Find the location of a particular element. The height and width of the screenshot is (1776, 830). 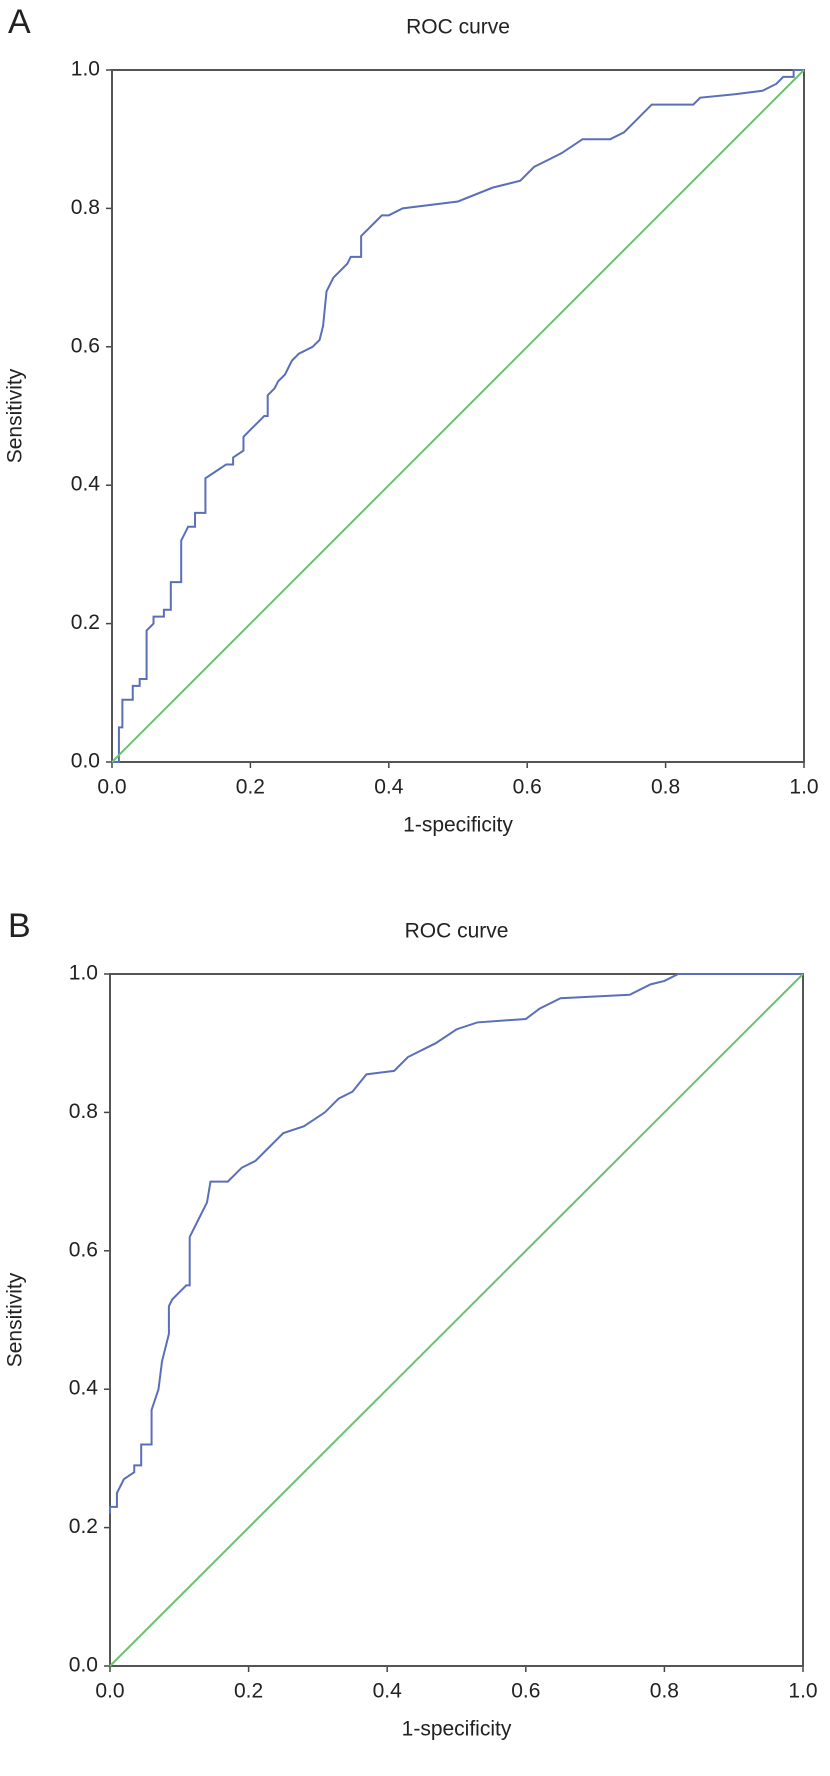

panel-label: A is located at coordinates (19, 22).